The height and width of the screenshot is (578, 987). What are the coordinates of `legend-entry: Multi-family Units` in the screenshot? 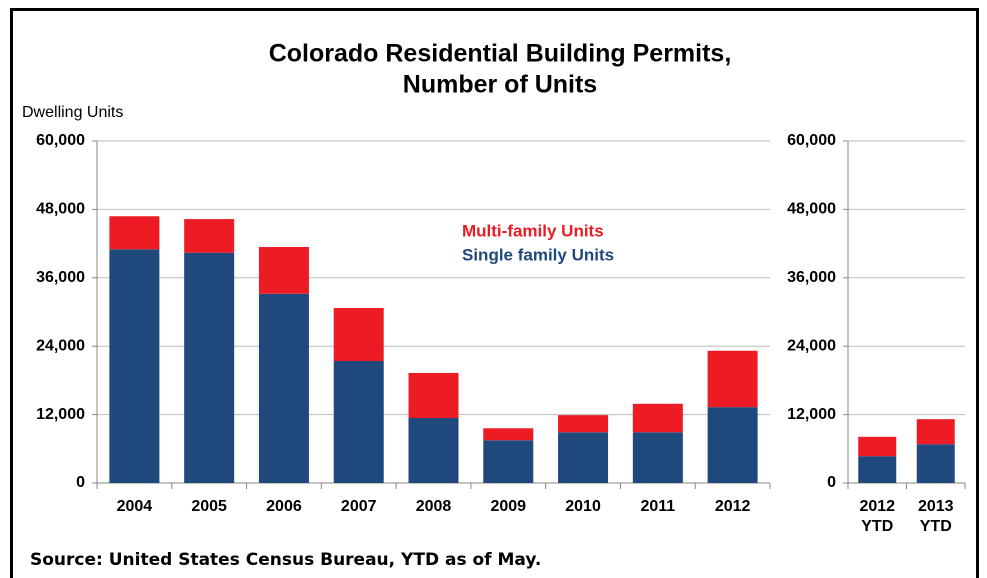 It's located at (533, 230).